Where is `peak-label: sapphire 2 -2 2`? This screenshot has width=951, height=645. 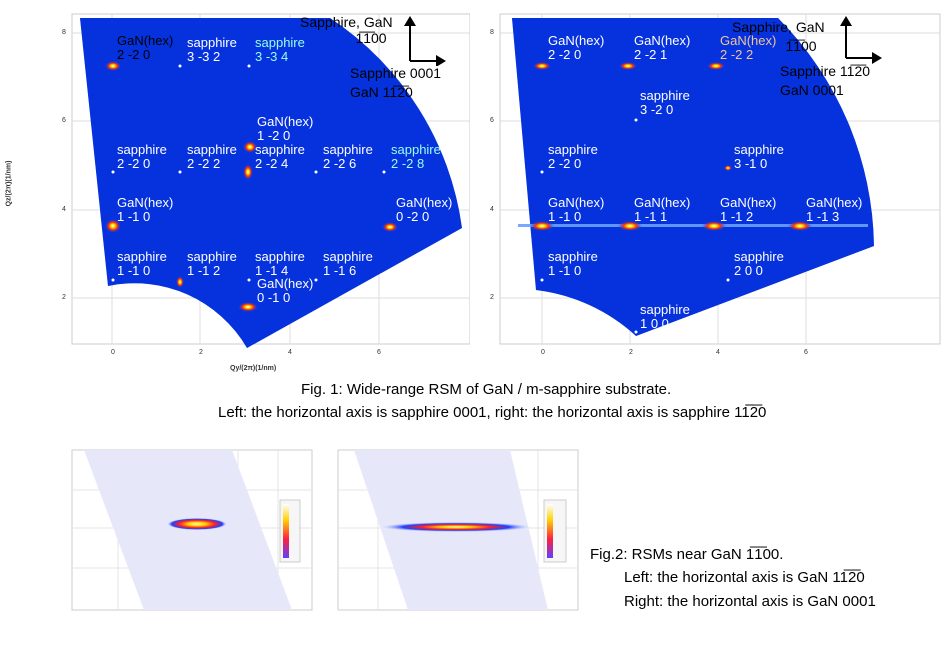
peak-label: sapphire 2 -2 2 is located at coordinates (212, 156).